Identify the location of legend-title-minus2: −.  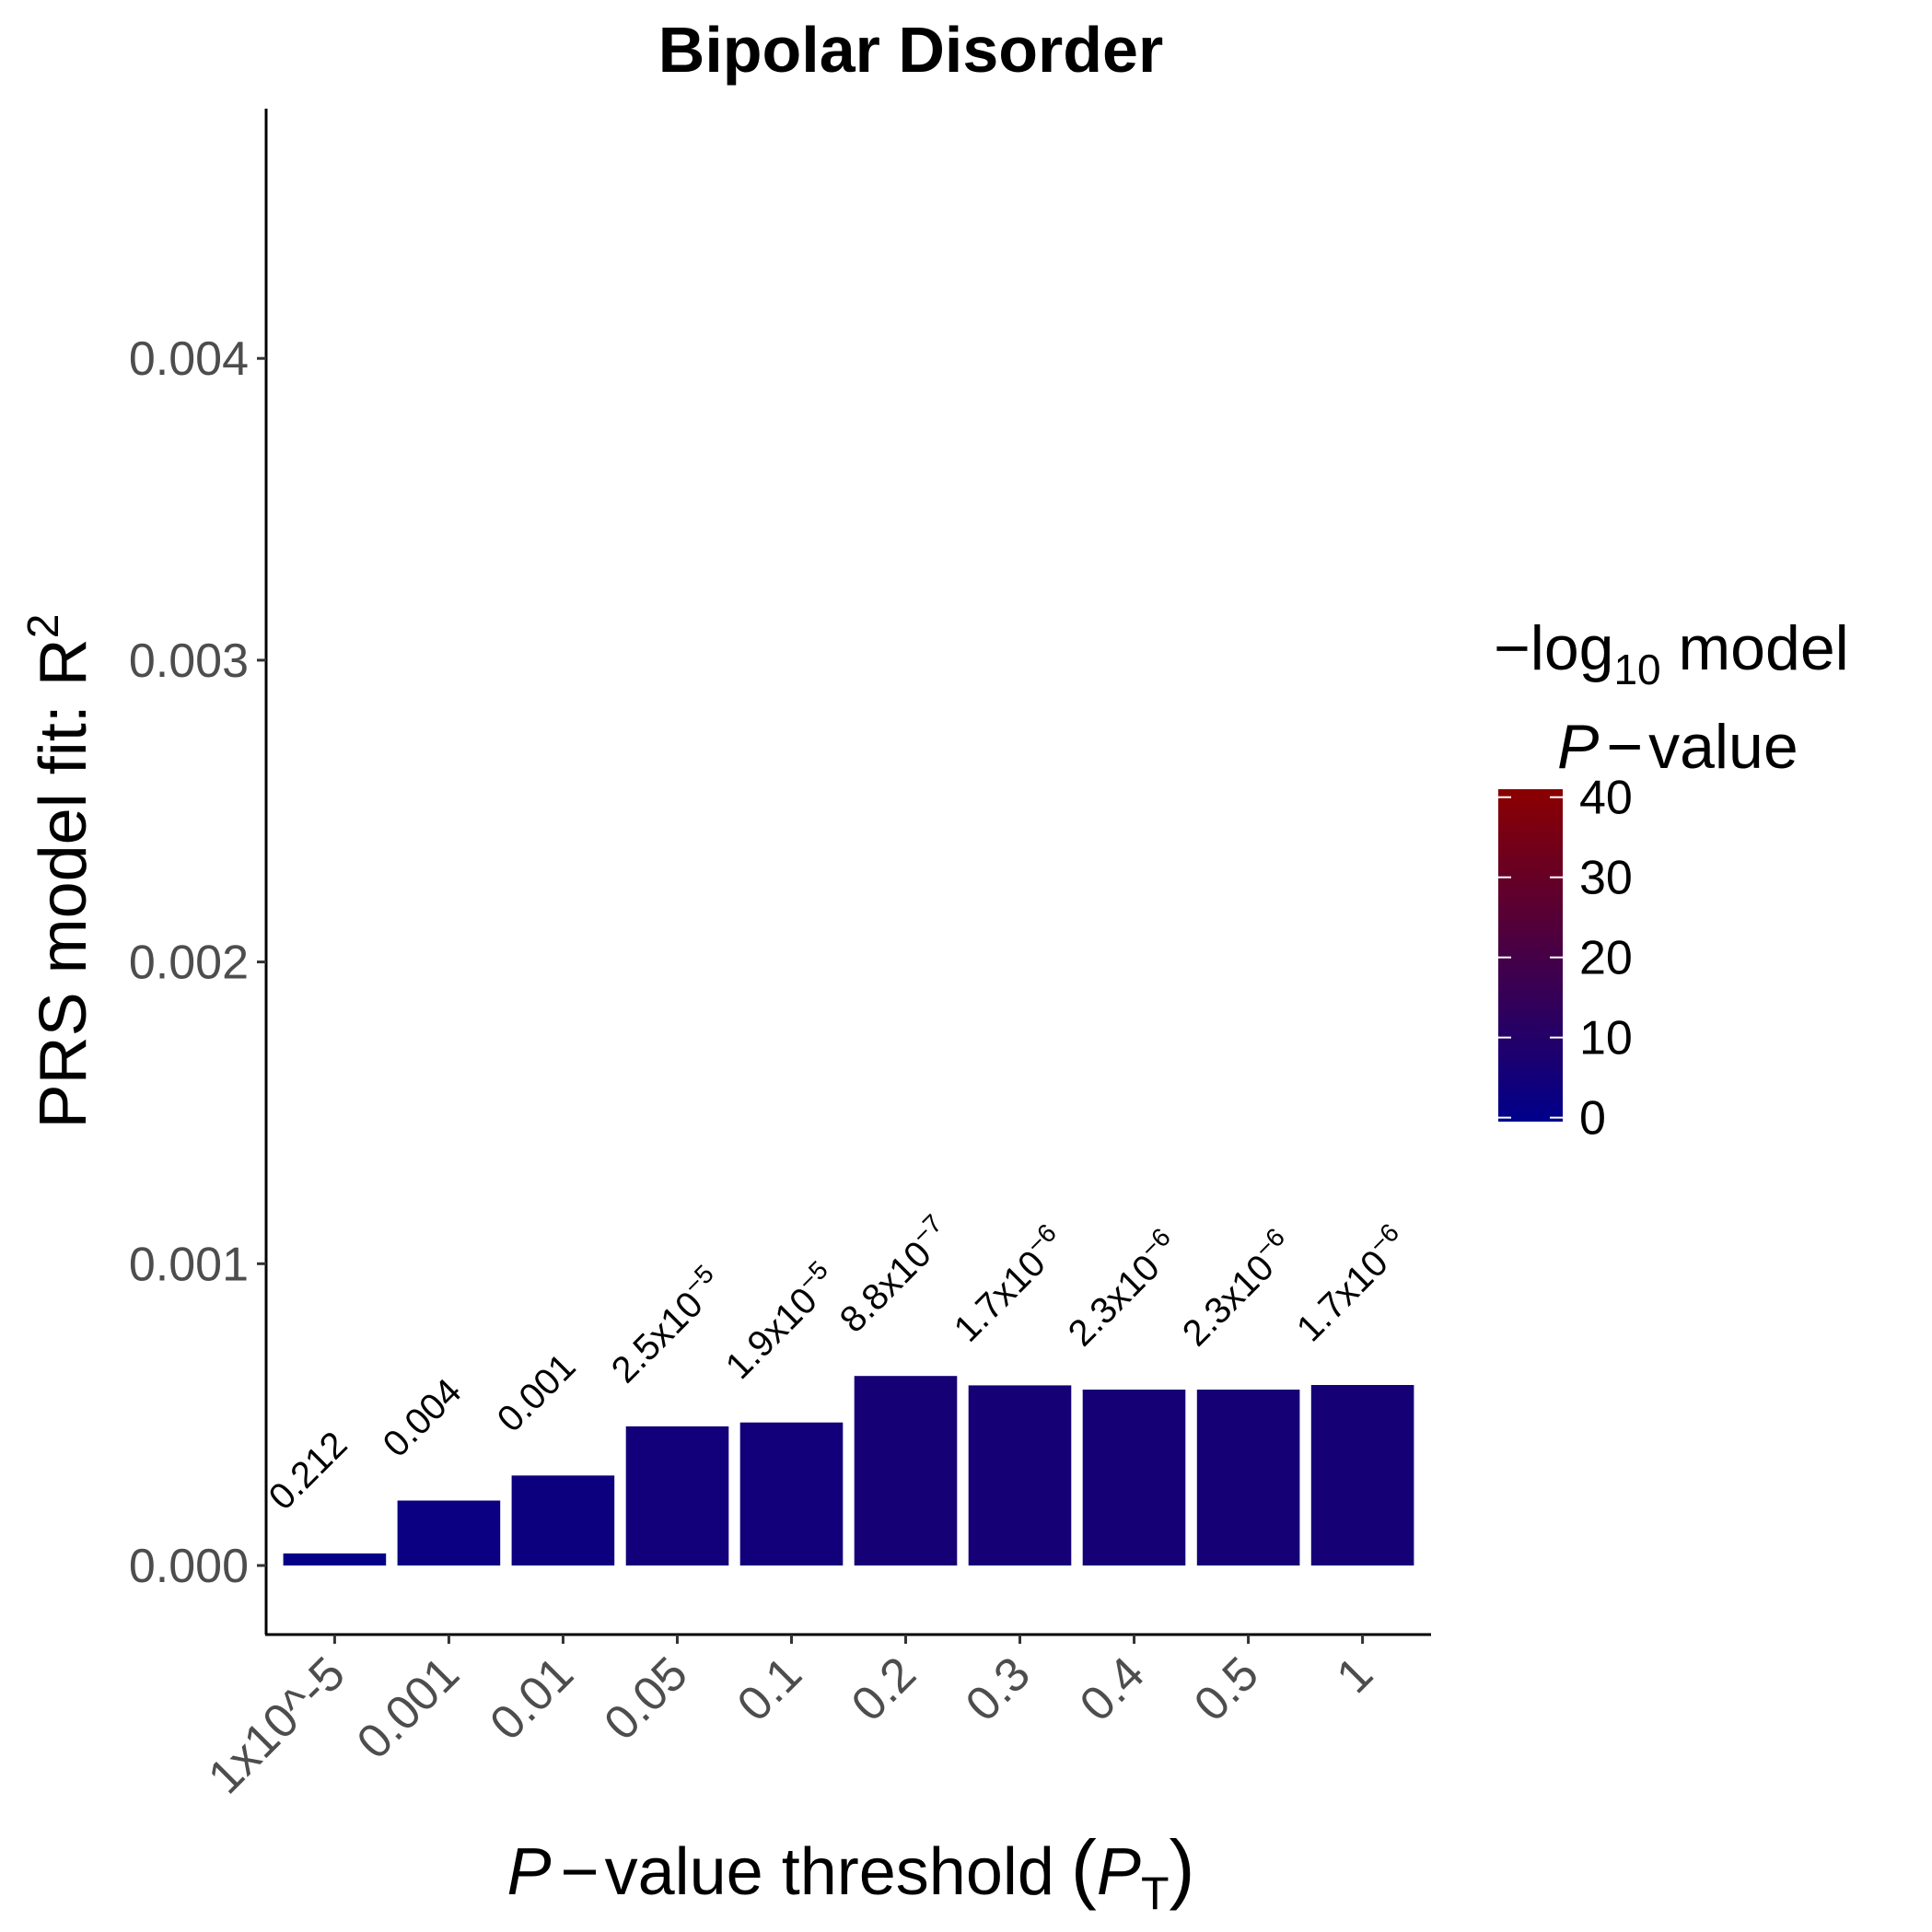
(1624, 747).